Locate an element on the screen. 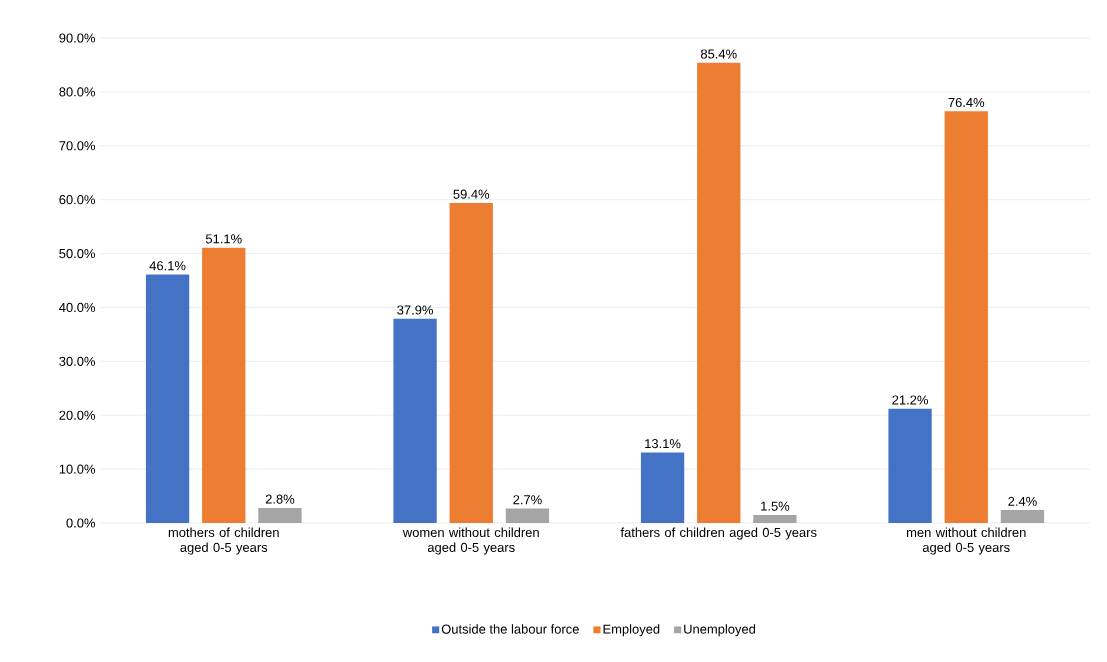 This screenshot has width=1107, height=662. data-label: 37.9% is located at coordinates (415, 310).